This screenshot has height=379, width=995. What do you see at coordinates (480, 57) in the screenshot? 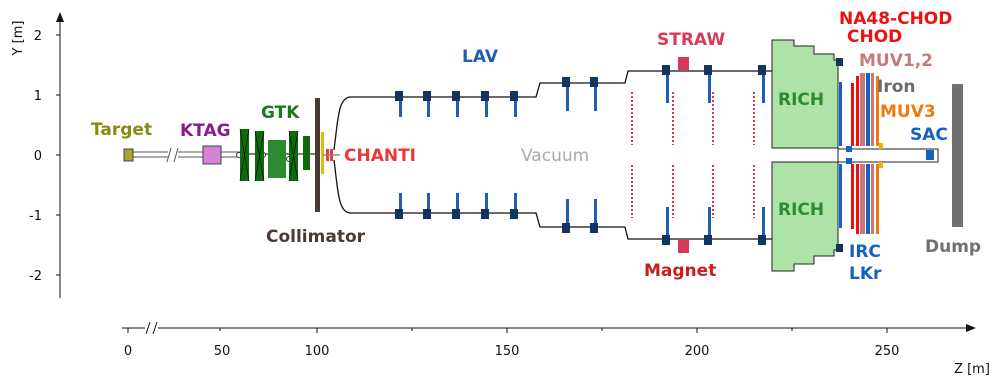
I see `lav-label: LAV` at bounding box center [480, 57].